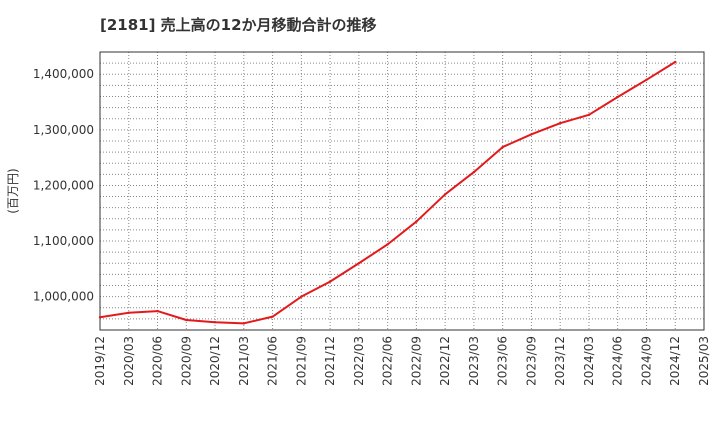 The width and height of the screenshot is (720, 440). Describe the element at coordinates (560, 361) in the screenshot. I see `x-tick-label: 2023/12` at that location.